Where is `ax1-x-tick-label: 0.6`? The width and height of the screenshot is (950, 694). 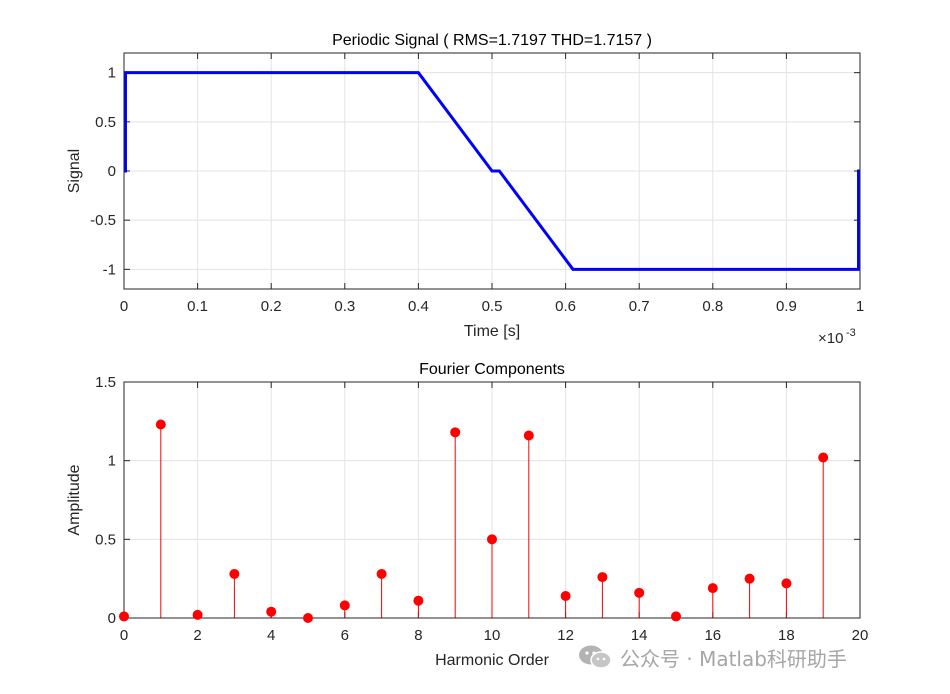
ax1-x-tick-label: 0.6 is located at coordinates (565, 306).